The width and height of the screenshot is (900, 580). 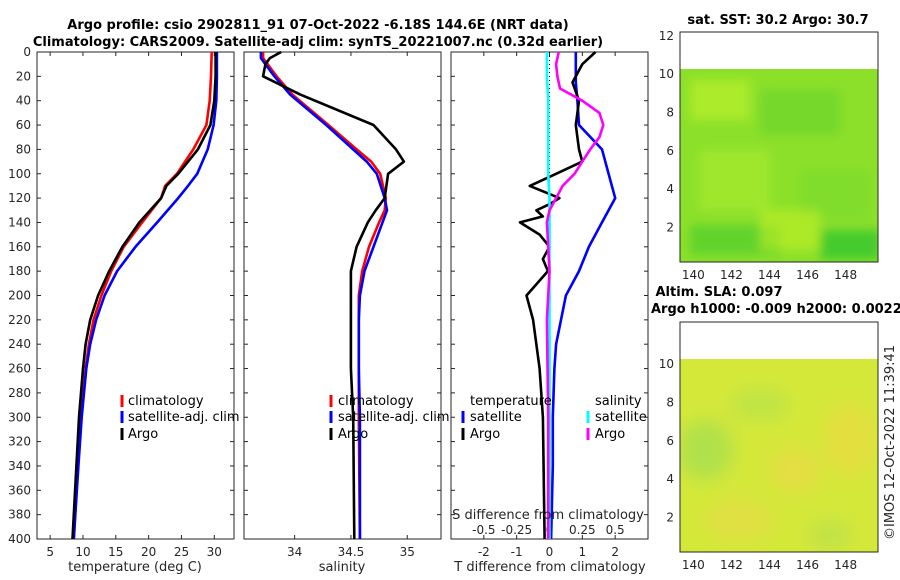 I want to click on depth-tick-label: 260, so click(x=19, y=369).